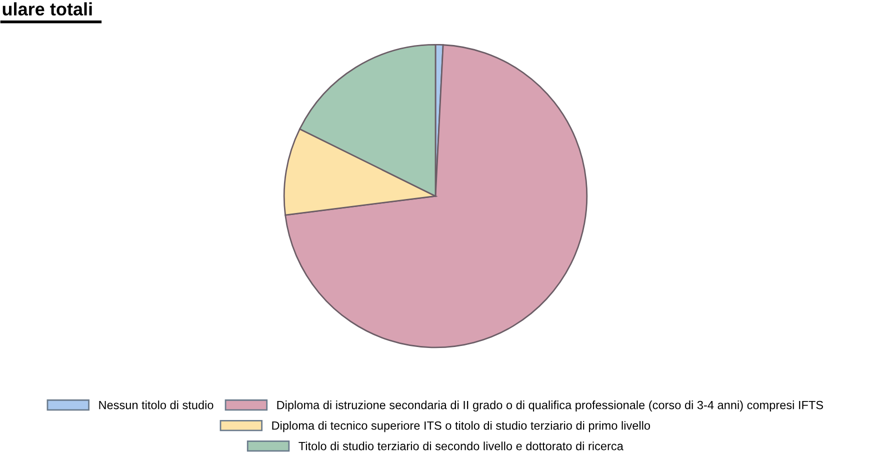 The width and height of the screenshot is (871, 456). Describe the element at coordinates (550, 406) in the screenshot. I see `legend-label: Diploma di istruzione secondaria di II grado o di qualifica professionale (corso di 3-4 anni) compresi IFTS` at that location.